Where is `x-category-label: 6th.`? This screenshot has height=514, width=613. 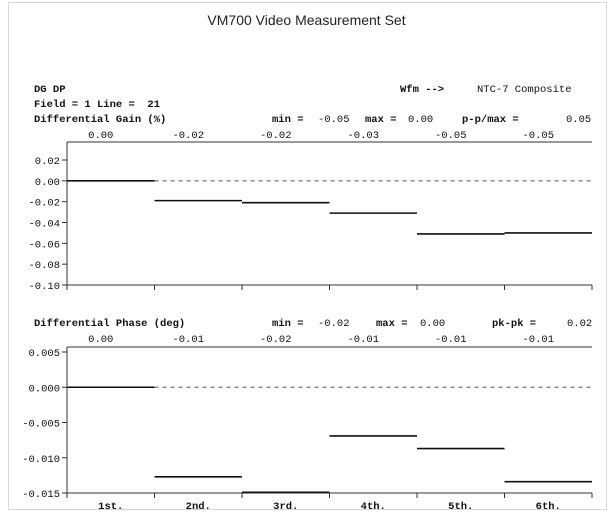
x-category-label: 6th. is located at coordinates (548, 507).